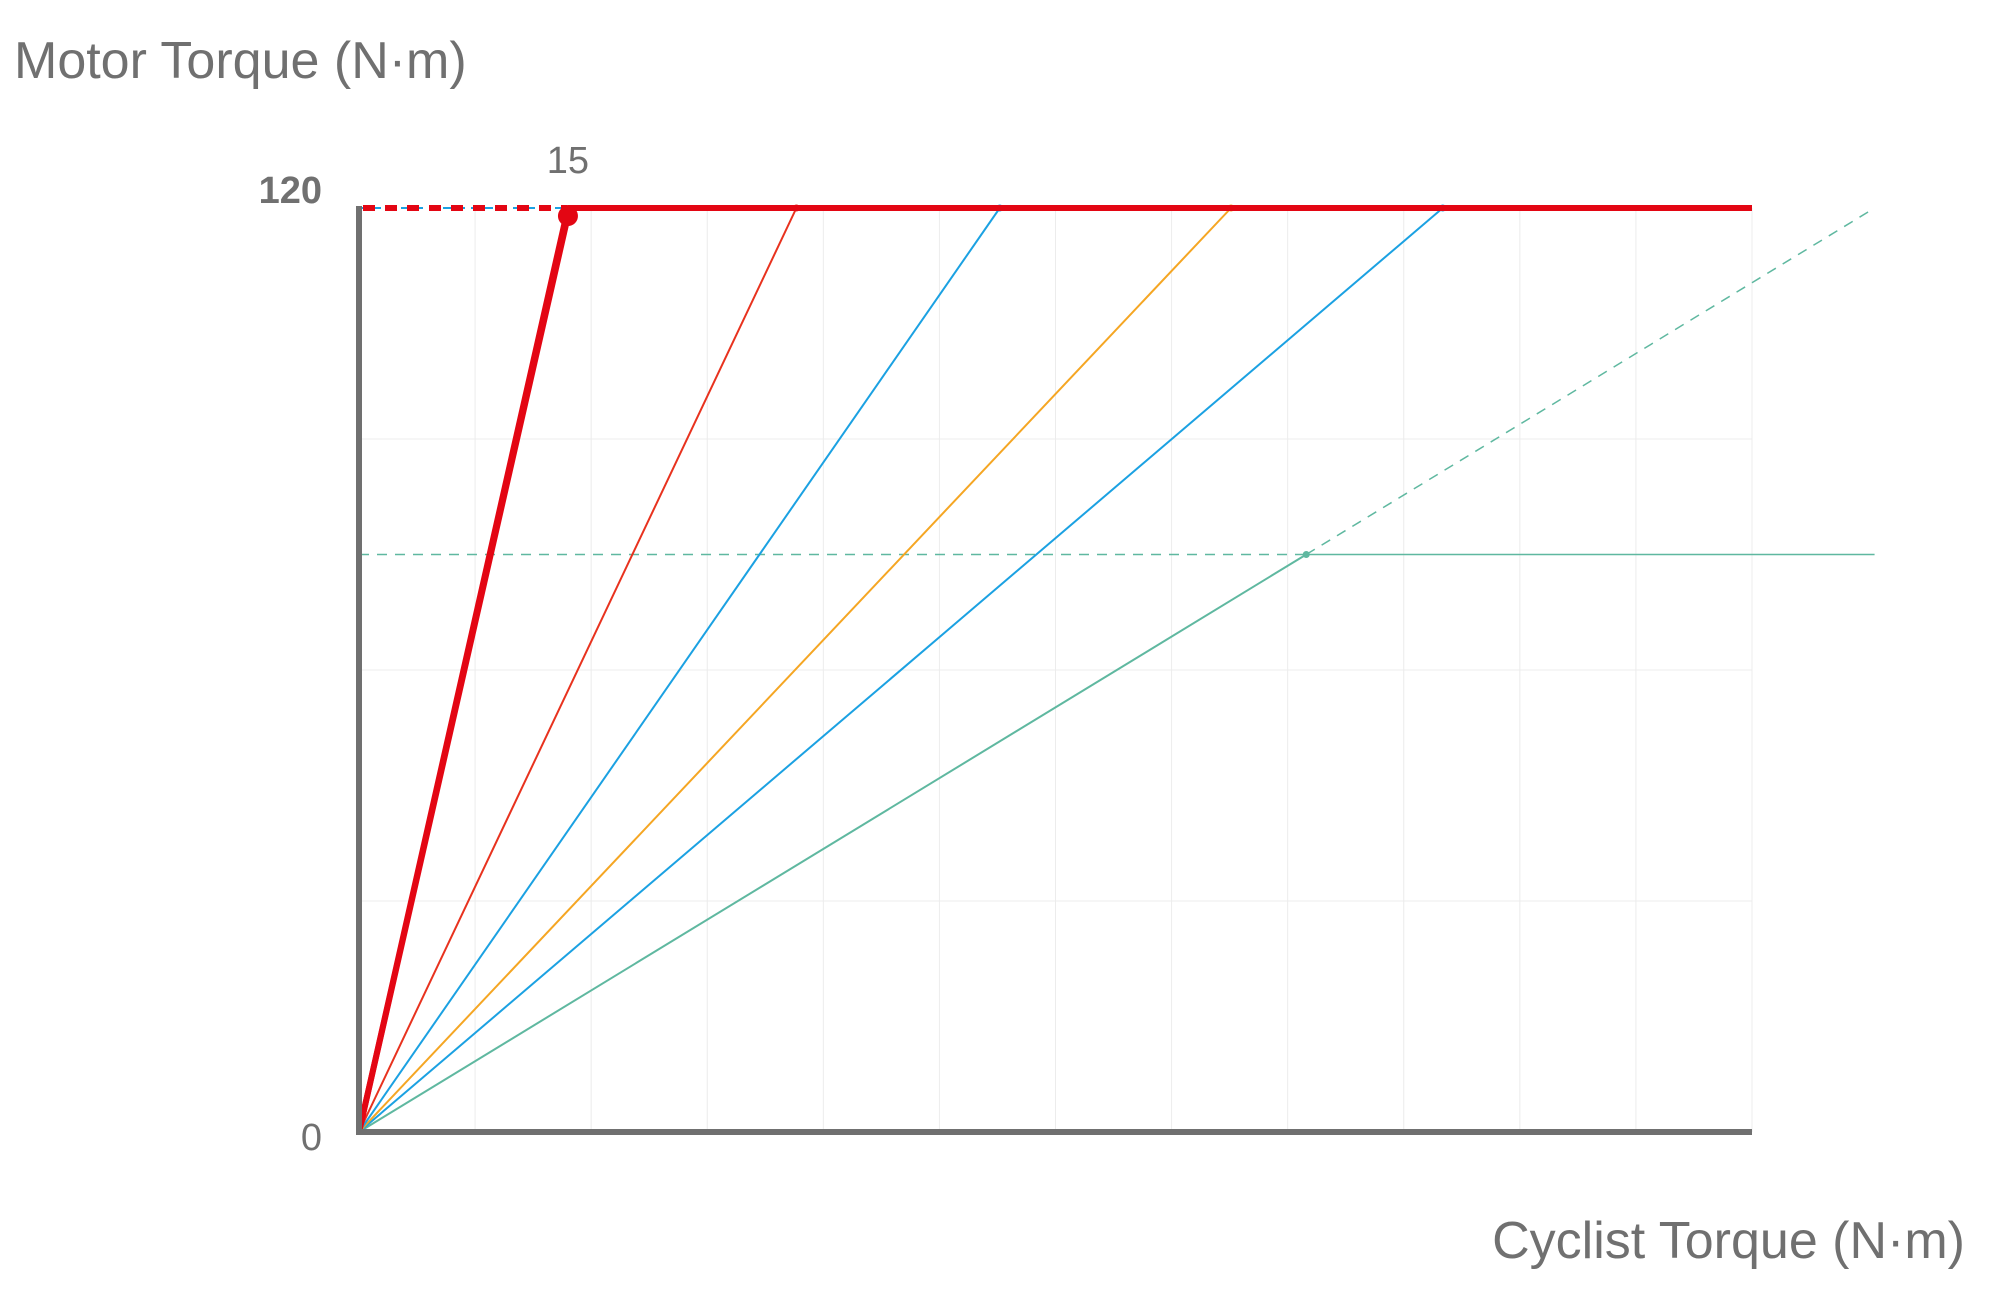  Describe the element at coordinates (1306, 554) in the screenshot. I see `series-end-point-assist-1.1` at that location.